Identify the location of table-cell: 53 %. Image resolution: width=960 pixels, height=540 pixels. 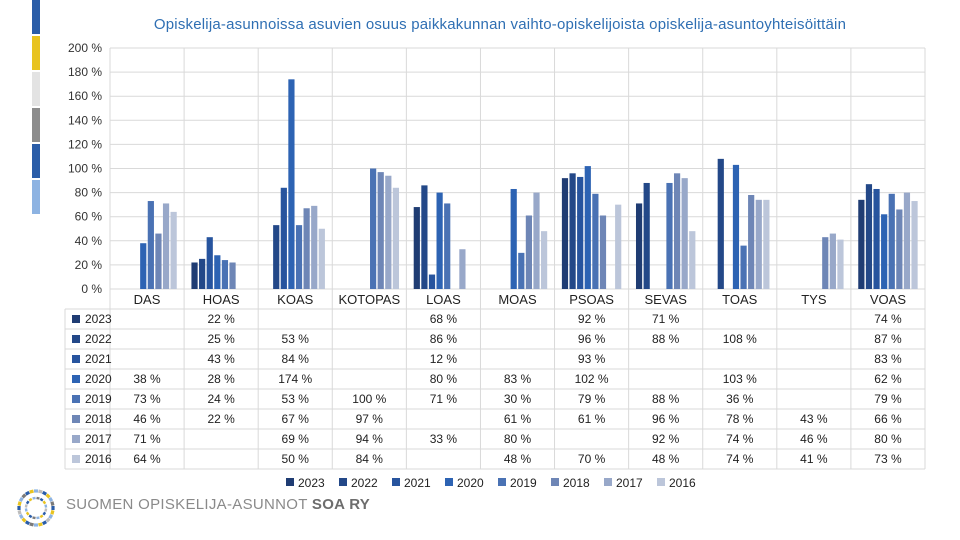
(296, 399).